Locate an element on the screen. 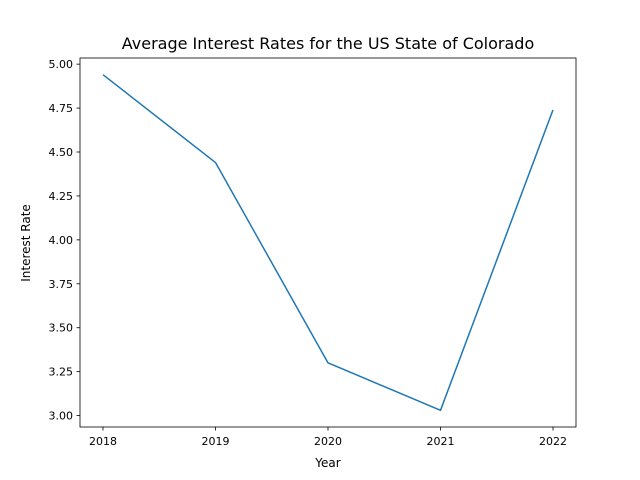 The image size is (640, 480). x-axis-label: Year is located at coordinates (327, 463).